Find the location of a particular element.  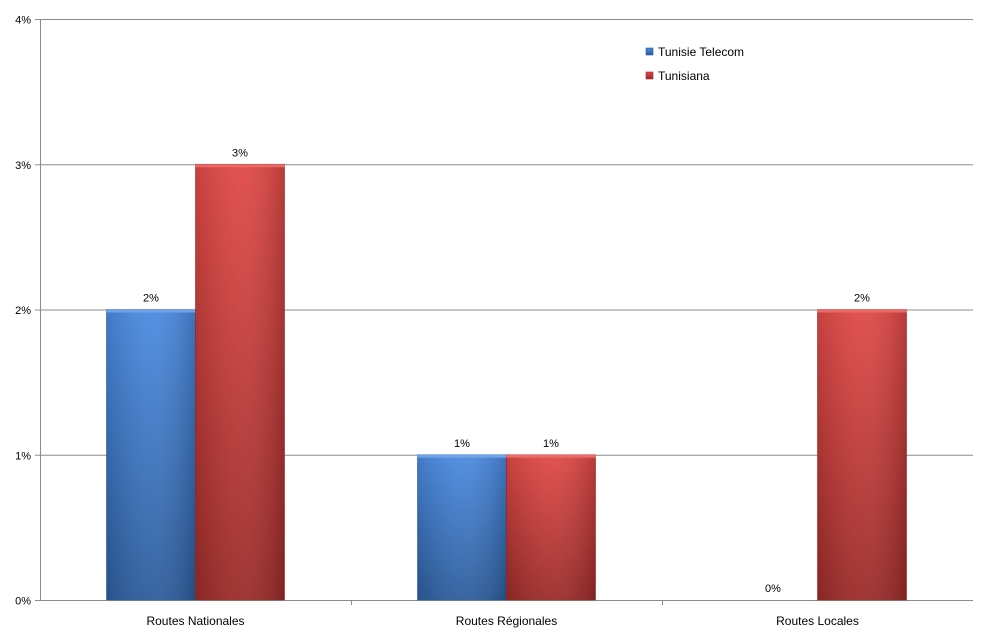

y-tick-label-0: 0% is located at coordinates (23, 602).